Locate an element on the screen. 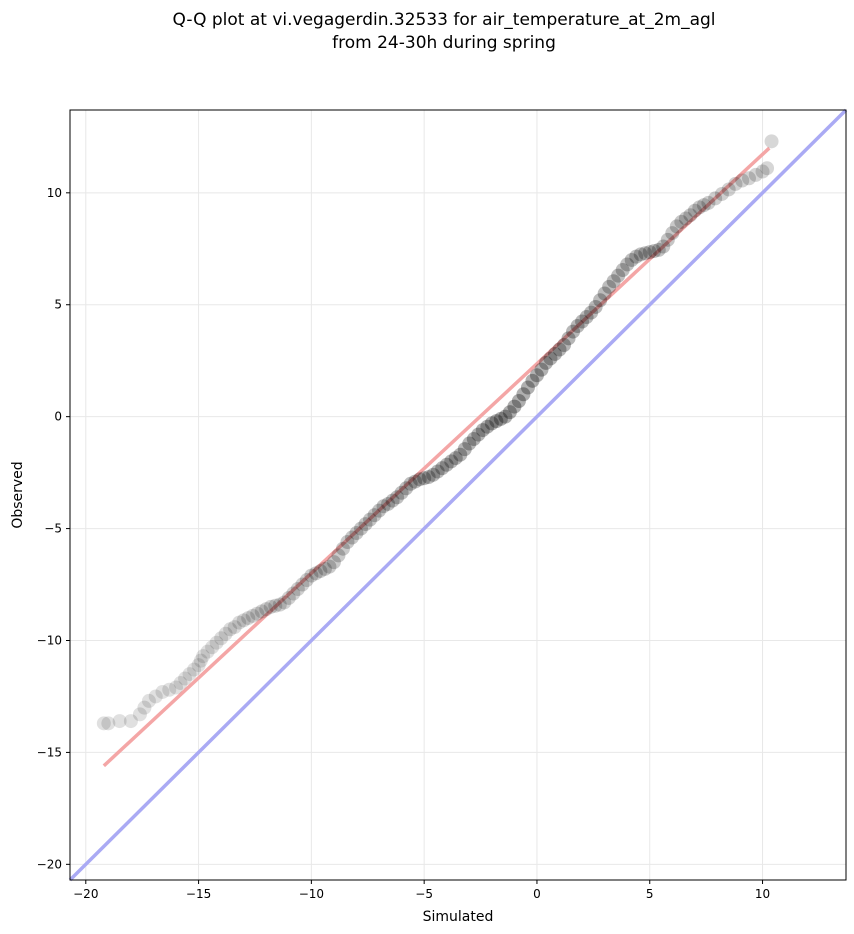 Image resolution: width=854 pixels, height=934 pixels. y-tick-label: −10 is located at coordinates (49, 640).